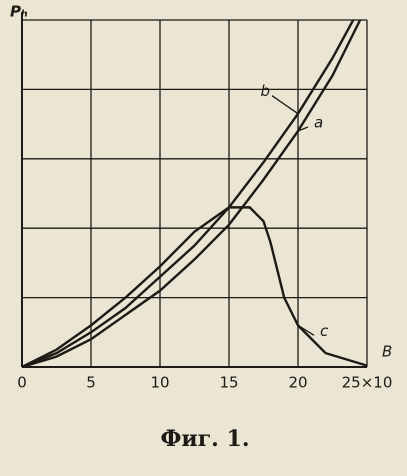  I want to click on series-label: b, so click(265, 91).